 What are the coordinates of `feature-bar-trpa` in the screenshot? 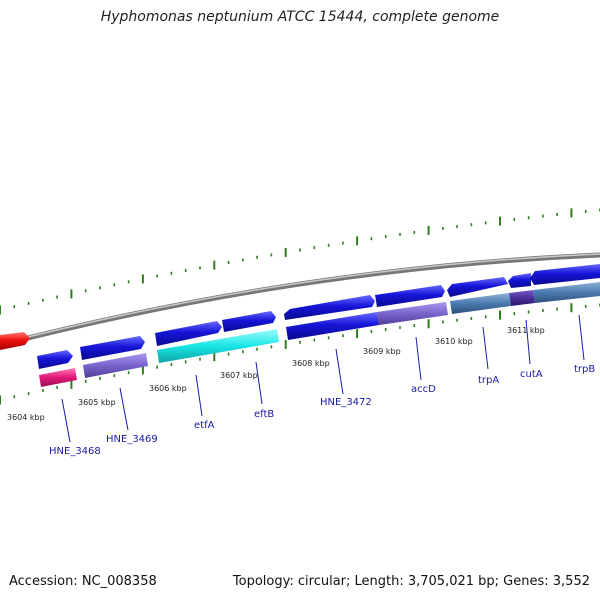 It's located at (480, 303).